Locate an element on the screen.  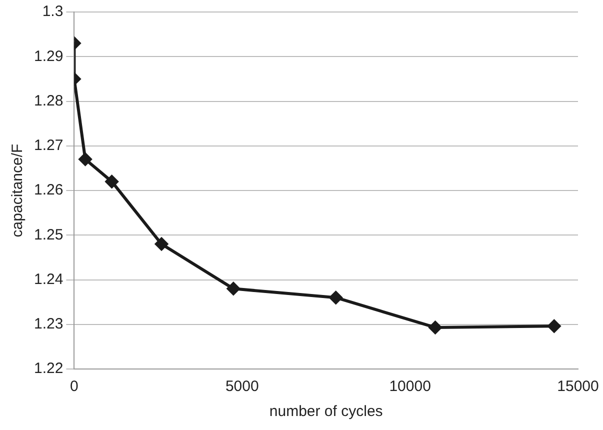
y-tick-label: 1.22 is located at coordinates (49, 369).